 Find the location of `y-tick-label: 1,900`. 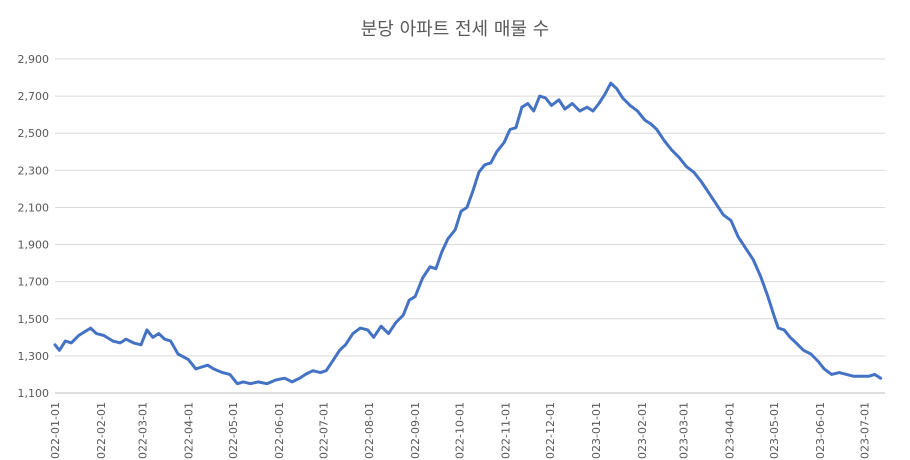

y-tick-label: 1,900 is located at coordinates (34, 245).